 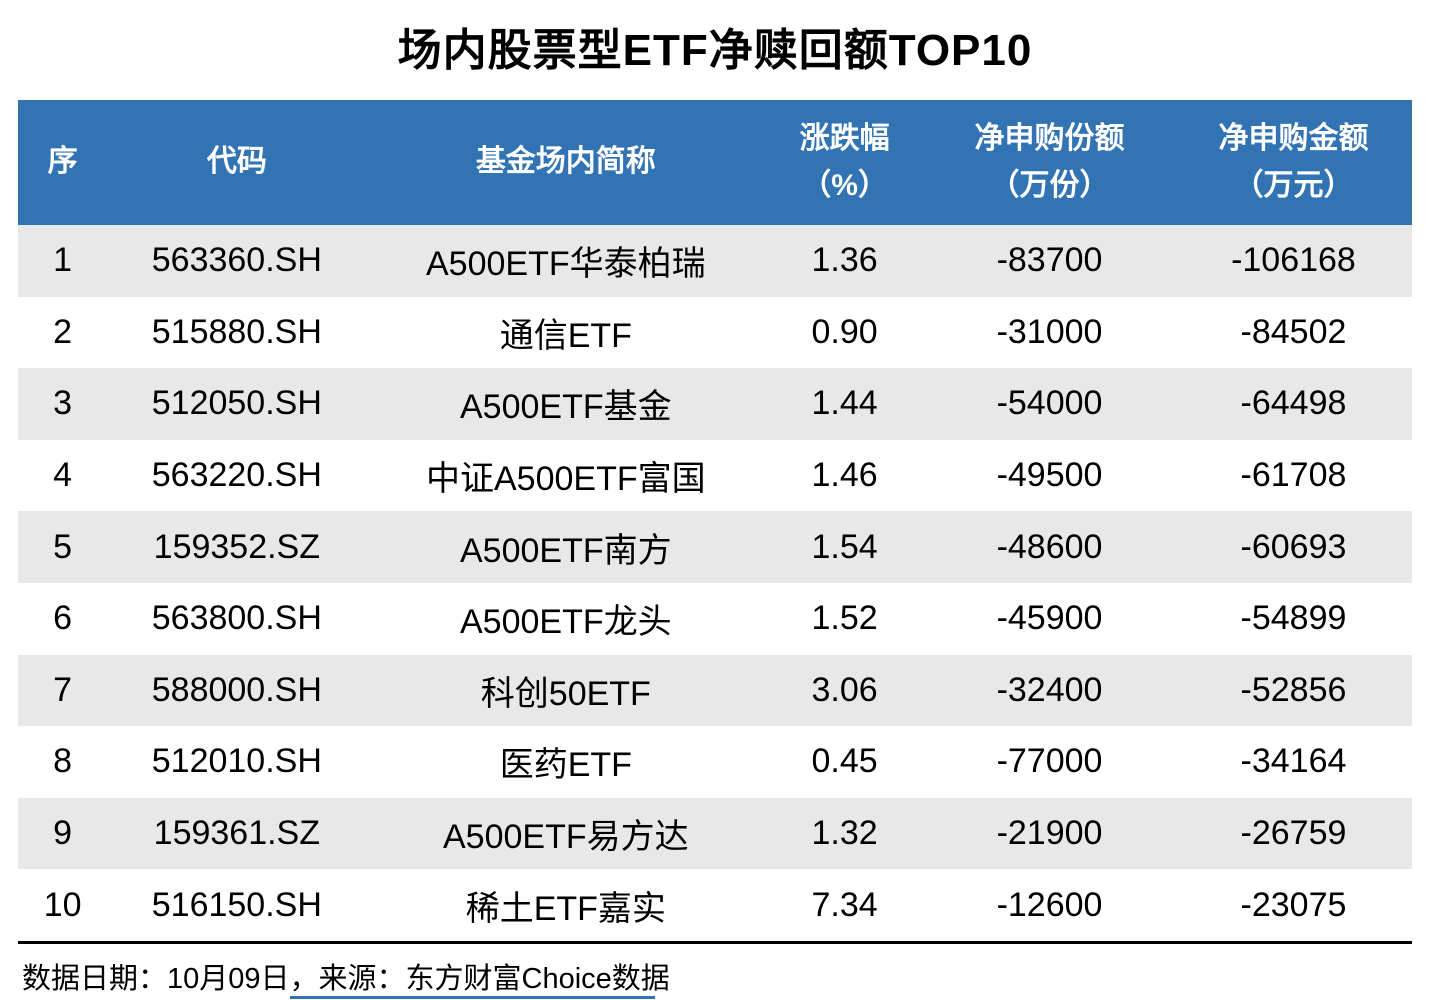 What do you see at coordinates (715, 404) in the screenshot?
I see `table-row: 3 512050.SH A500ETF基金 1.44 -54000 -64498` at bounding box center [715, 404].